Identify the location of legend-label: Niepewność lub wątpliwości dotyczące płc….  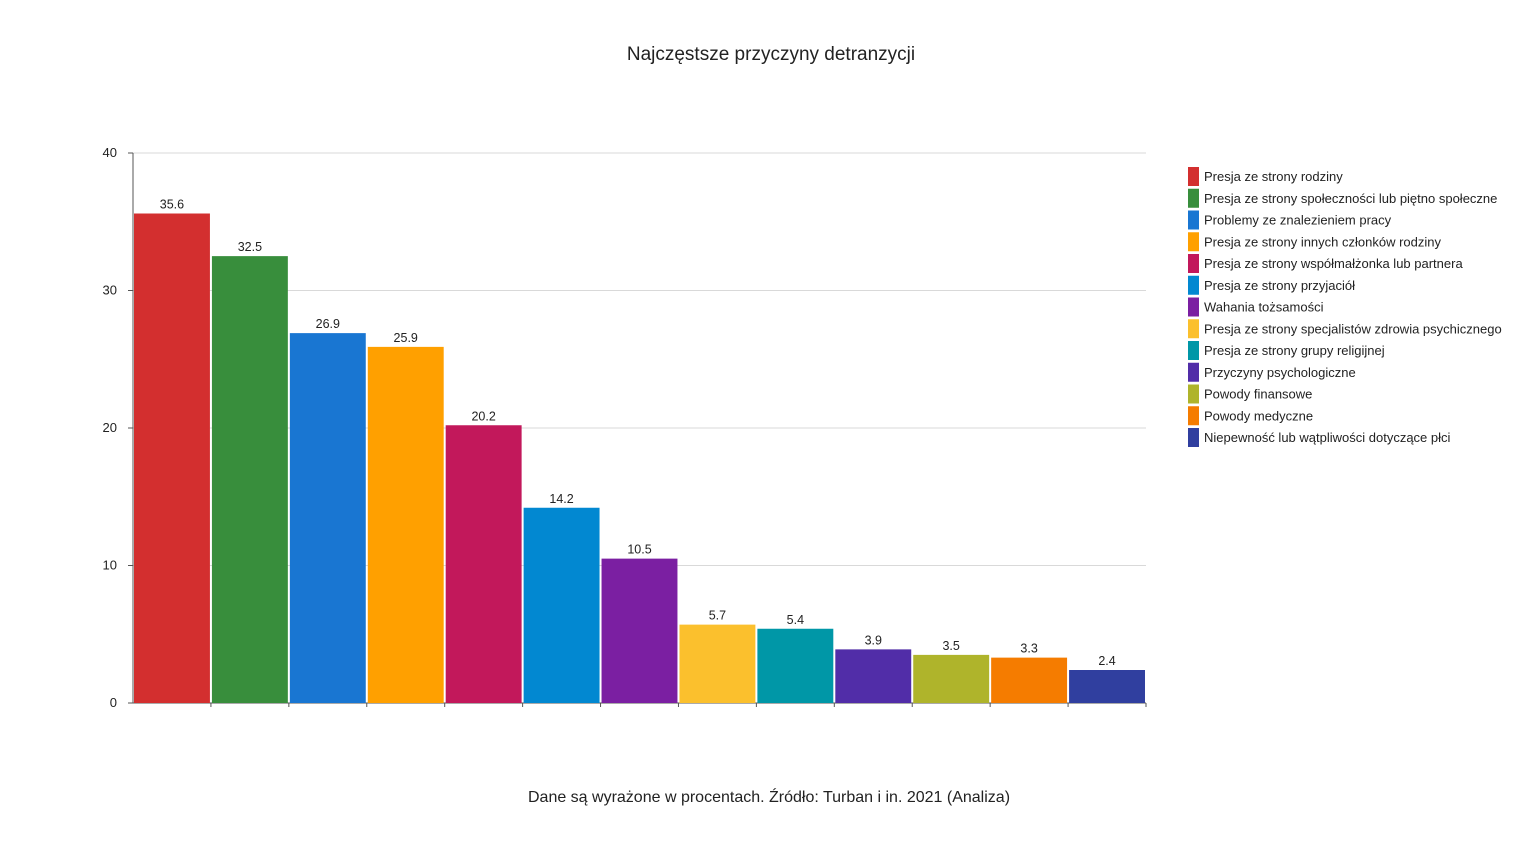
(1327, 437).